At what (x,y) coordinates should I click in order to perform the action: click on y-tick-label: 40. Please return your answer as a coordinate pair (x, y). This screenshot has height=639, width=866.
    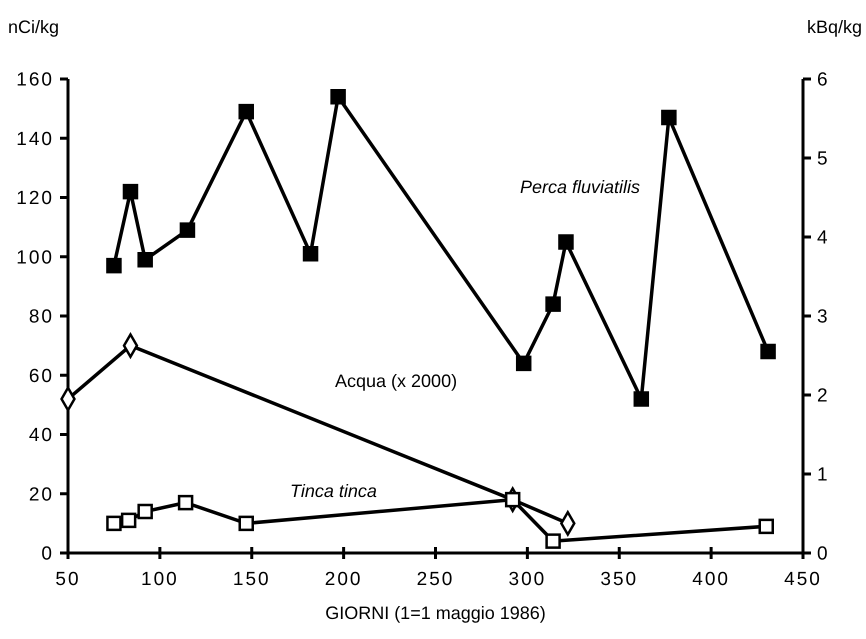
    Looking at the image, I should click on (41, 435).